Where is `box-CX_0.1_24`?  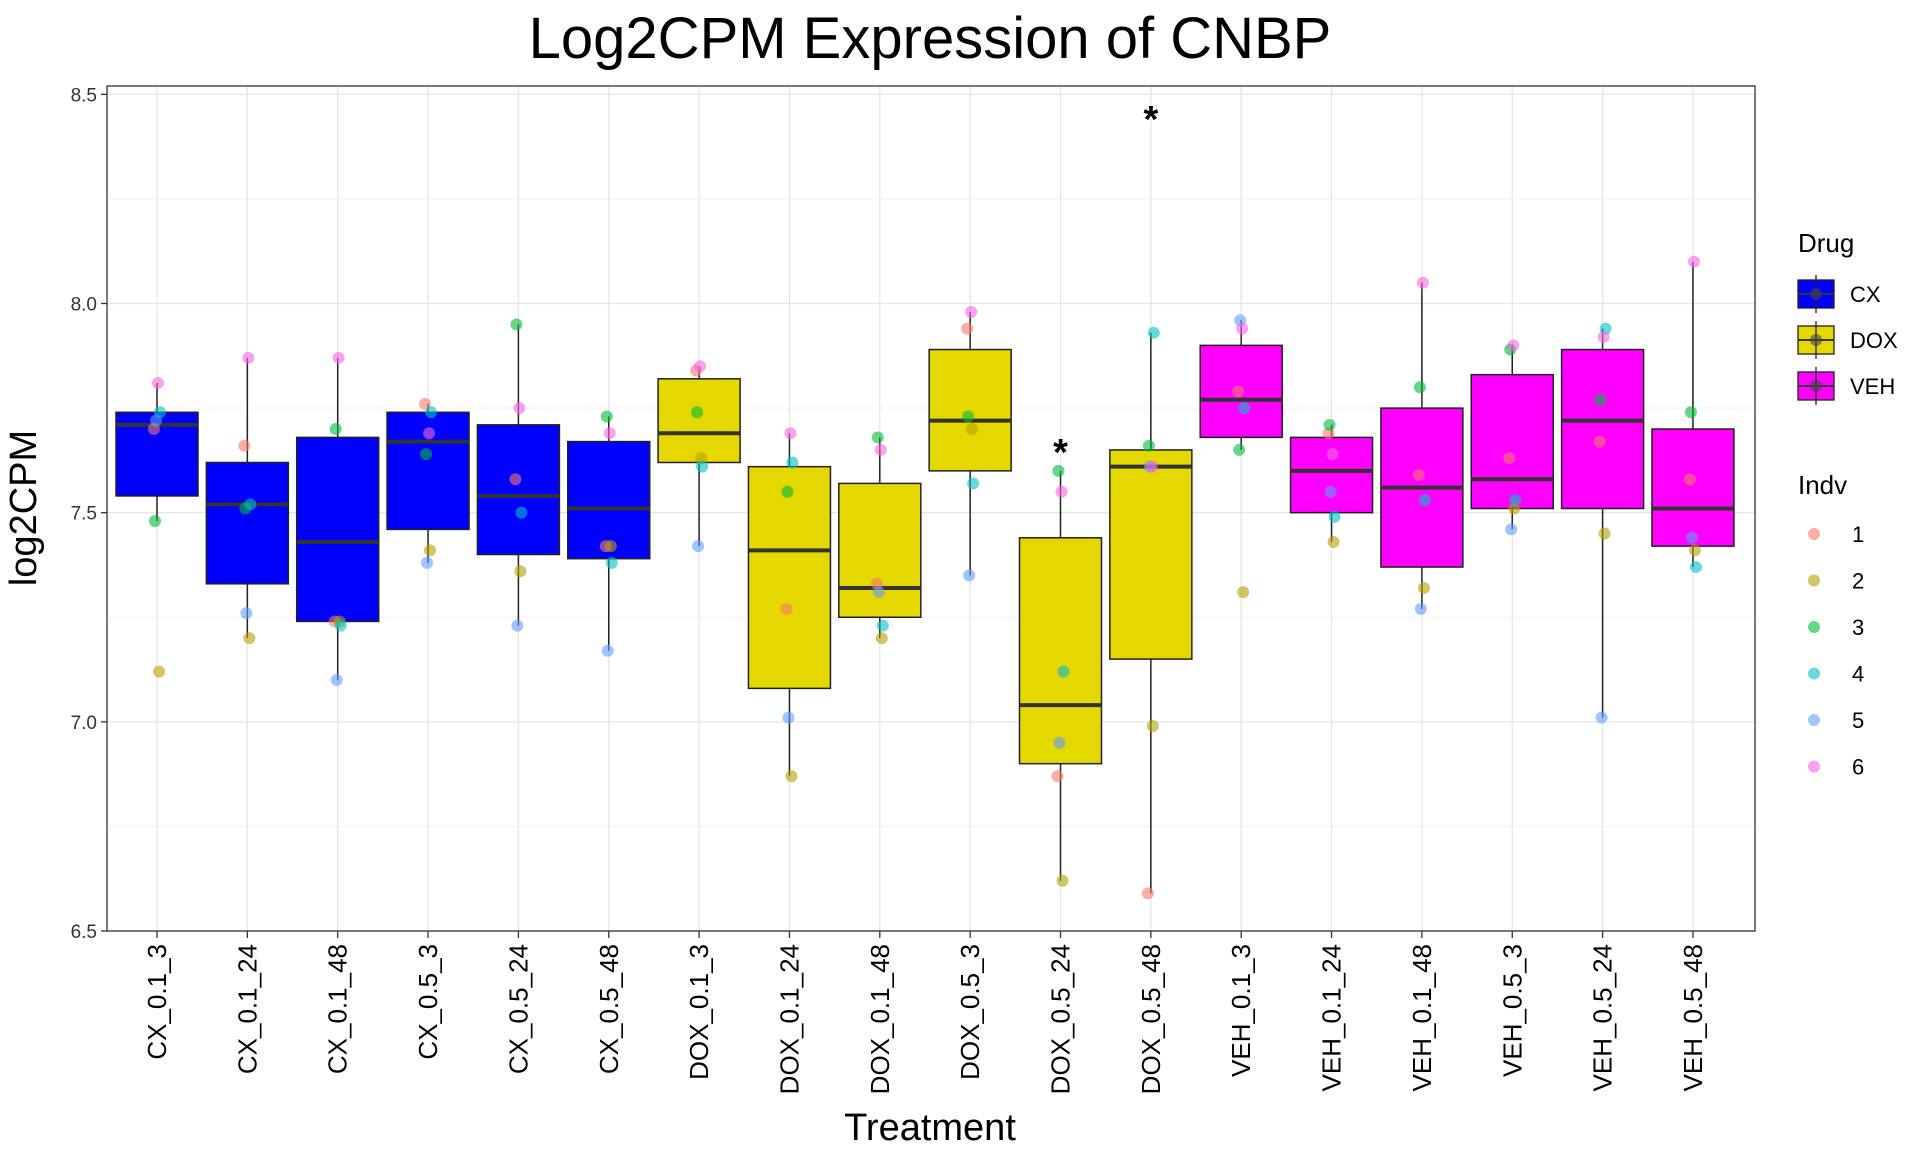
box-CX_0.1_24 is located at coordinates (247, 523).